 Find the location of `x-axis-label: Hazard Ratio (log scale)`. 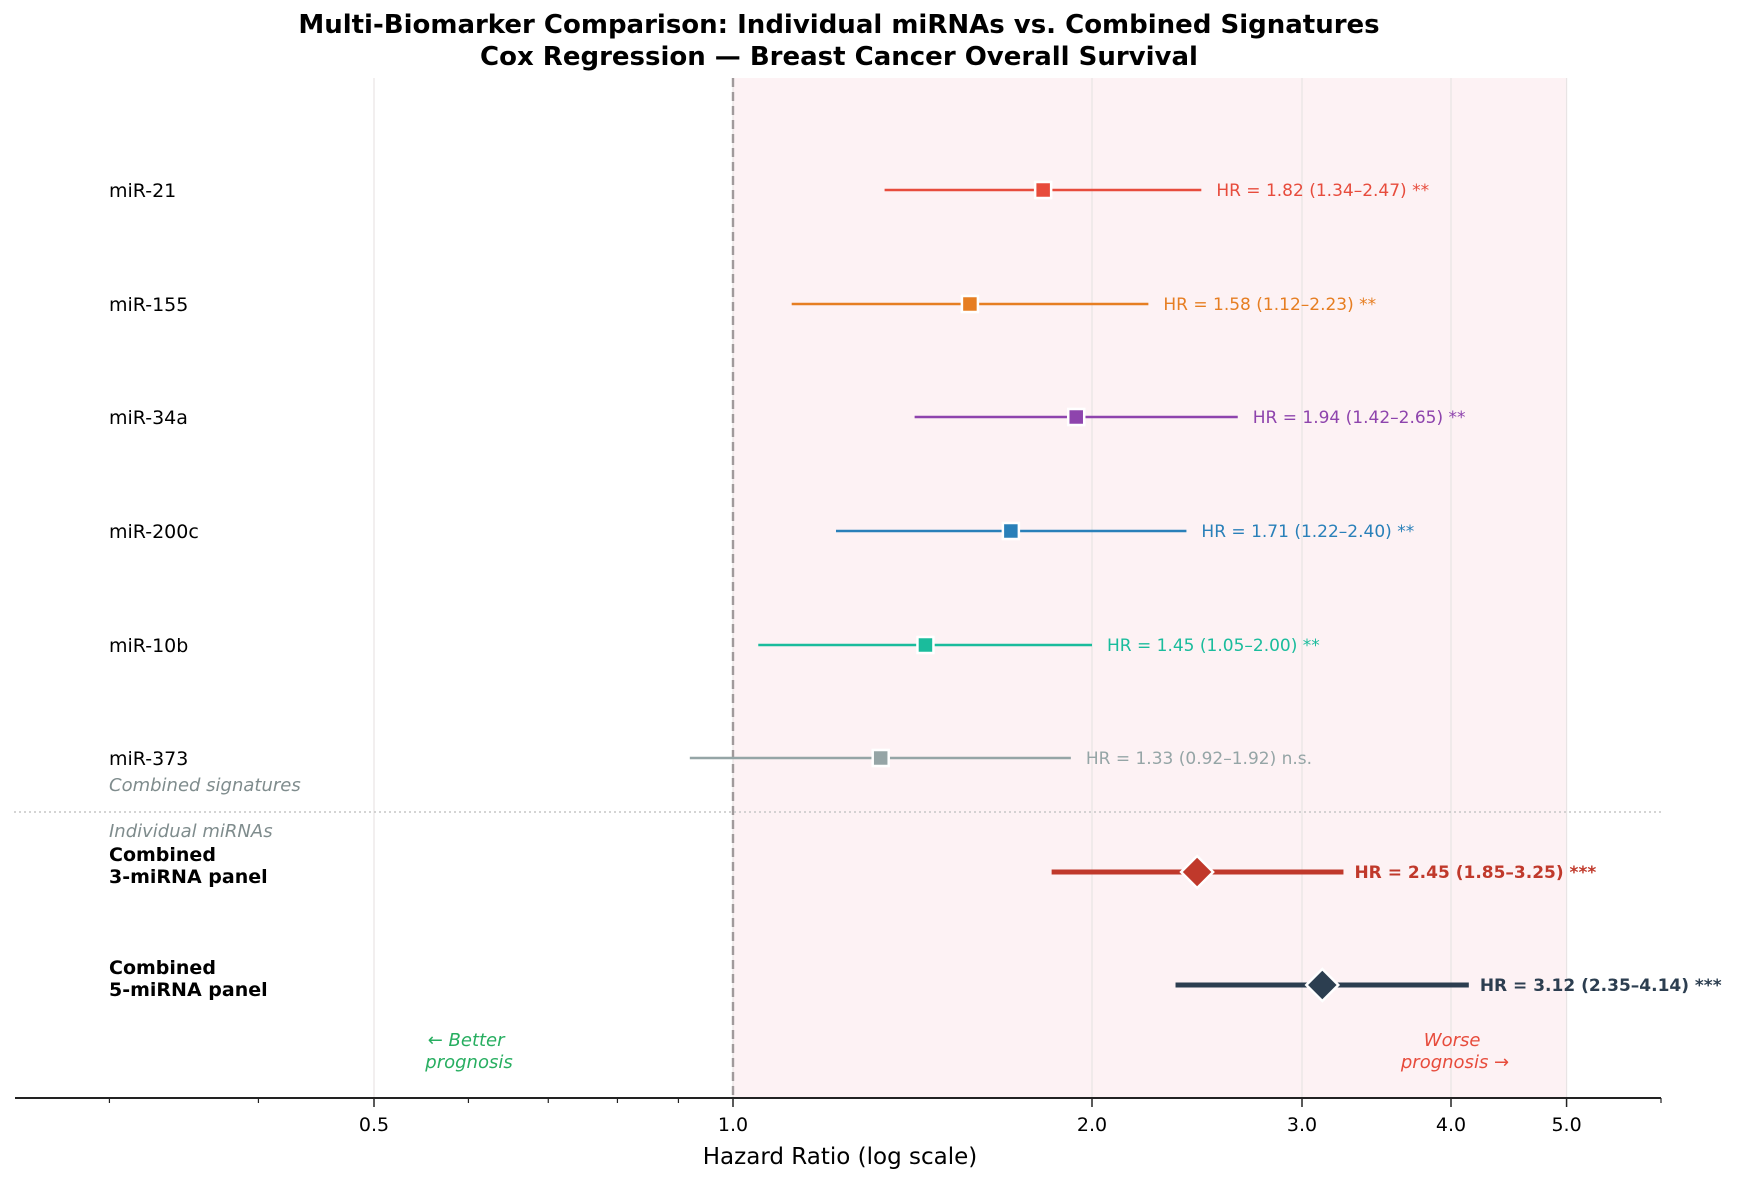

x-axis-label: Hazard Ratio (log scale) is located at coordinates (840, 1157).